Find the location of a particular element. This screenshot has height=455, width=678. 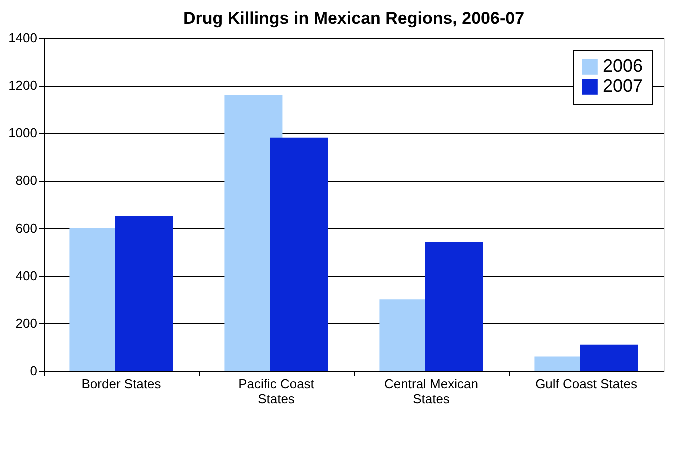

legend-label: 2006 is located at coordinates (623, 66).